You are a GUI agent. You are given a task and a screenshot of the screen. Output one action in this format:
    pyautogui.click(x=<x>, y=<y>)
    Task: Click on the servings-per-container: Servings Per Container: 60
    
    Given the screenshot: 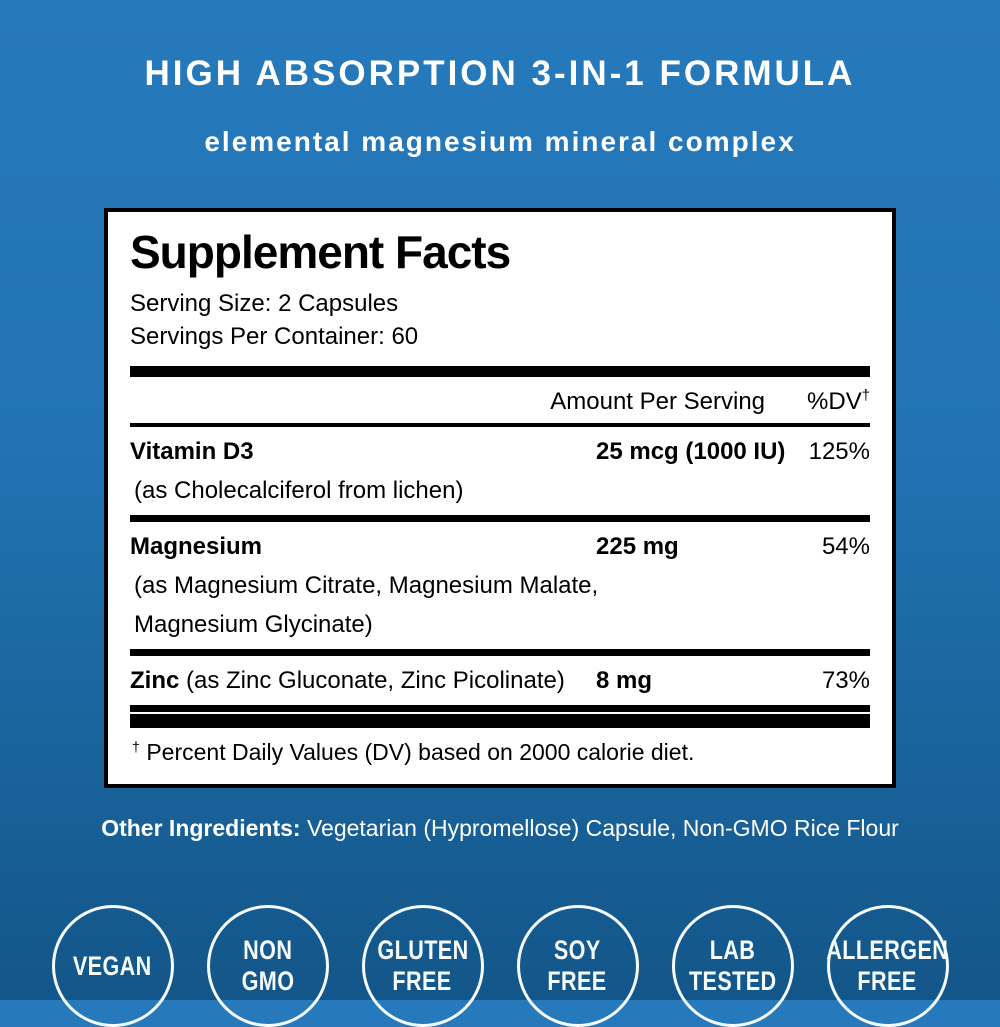 What is the action you would take?
    pyautogui.click(x=274, y=336)
    